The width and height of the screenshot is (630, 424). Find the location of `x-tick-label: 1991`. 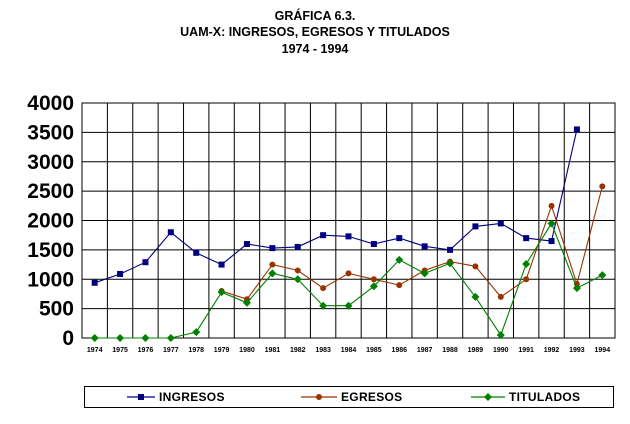

x-tick-label: 1991 is located at coordinates (526, 350).